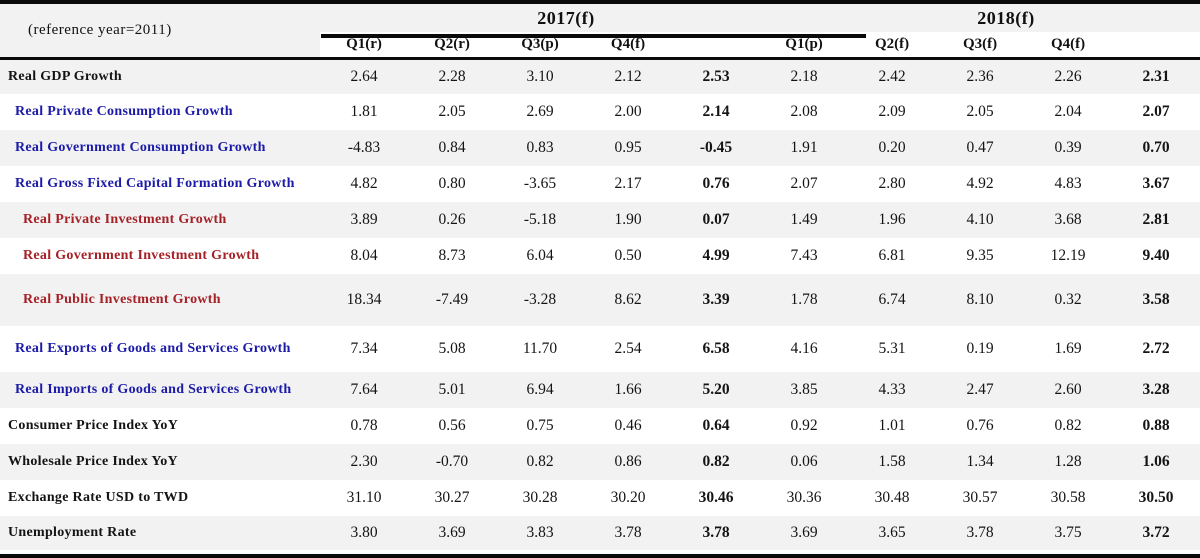  Describe the element at coordinates (452, 389) in the screenshot. I see `cell-value: 5.01` at that location.